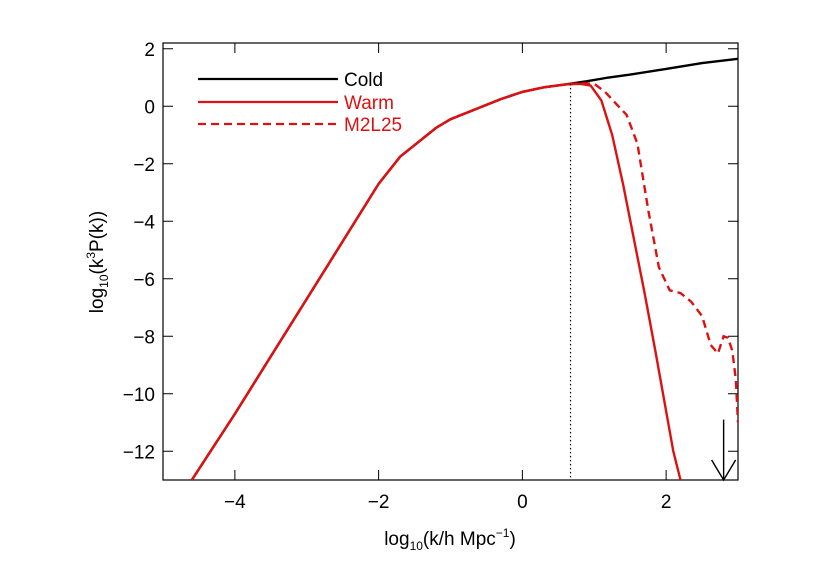 The image size is (820, 579). I want to click on y-tick-label: 2, so click(149, 50).